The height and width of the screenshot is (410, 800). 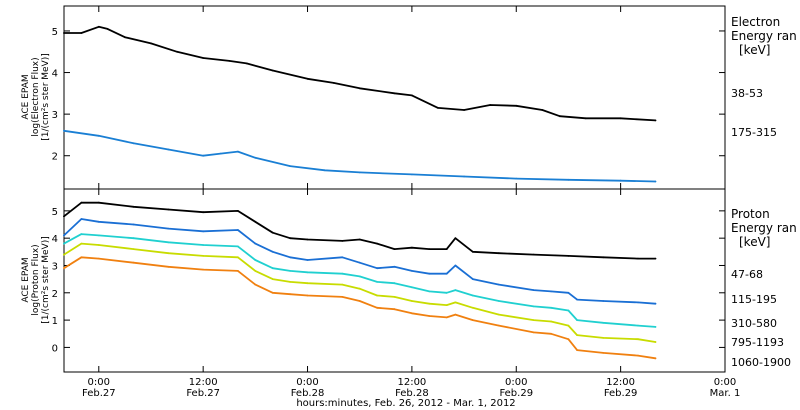 What do you see at coordinates (55, 294) in the screenshot?
I see `proton-ytick-label-2: 2` at bounding box center [55, 294].